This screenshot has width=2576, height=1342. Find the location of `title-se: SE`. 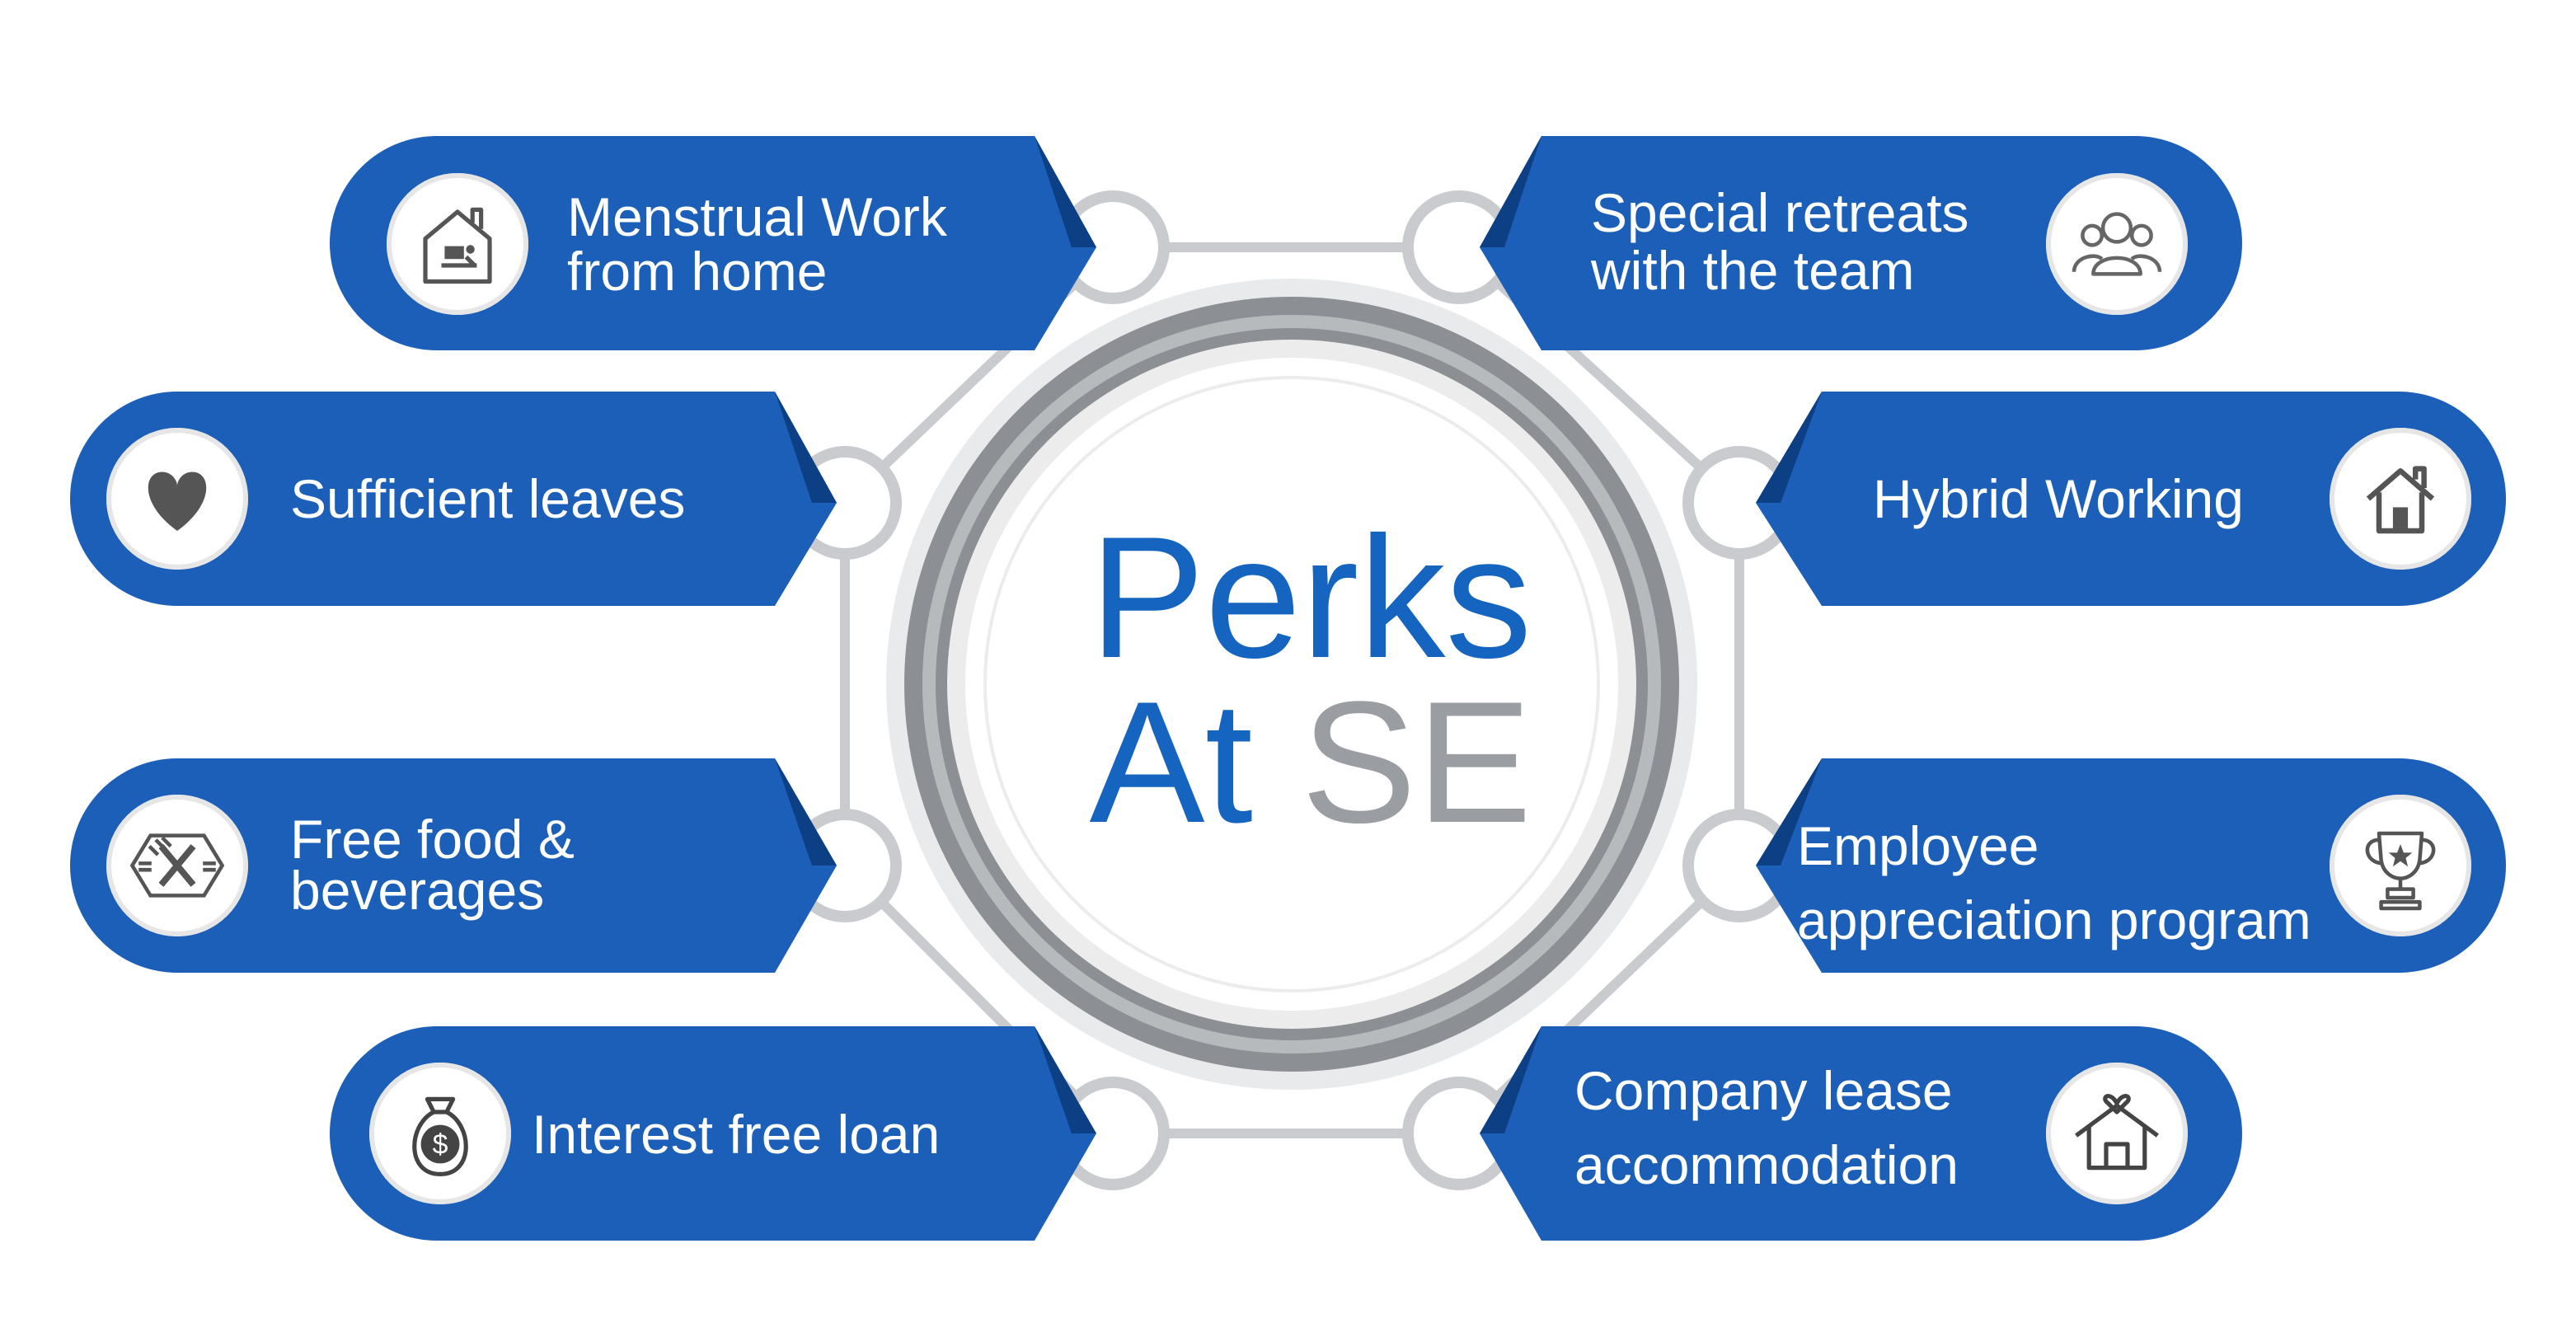

title-se: SE is located at coordinates (1417, 762).